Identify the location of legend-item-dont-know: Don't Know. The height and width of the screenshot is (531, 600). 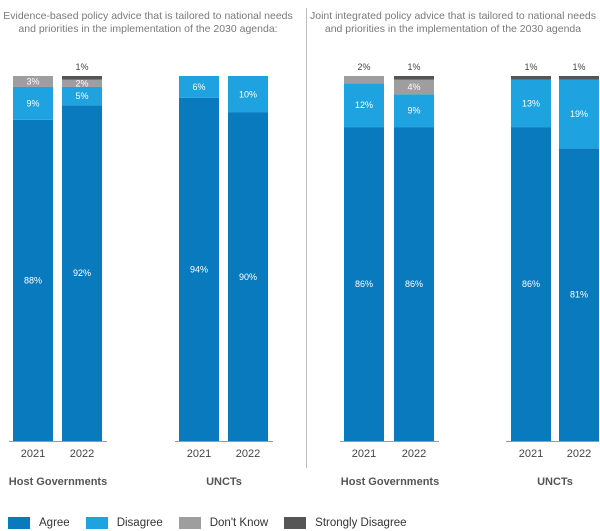
(223, 523).